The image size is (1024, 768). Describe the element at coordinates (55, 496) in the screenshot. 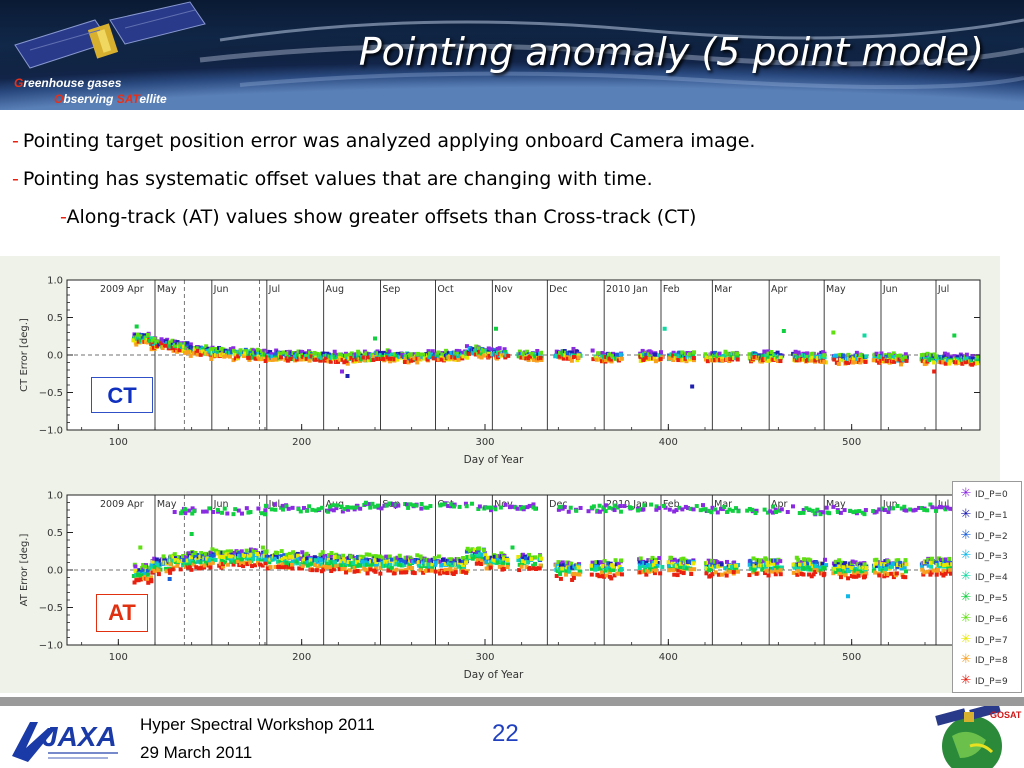

I see `y-tick-label: 1.0` at that location.